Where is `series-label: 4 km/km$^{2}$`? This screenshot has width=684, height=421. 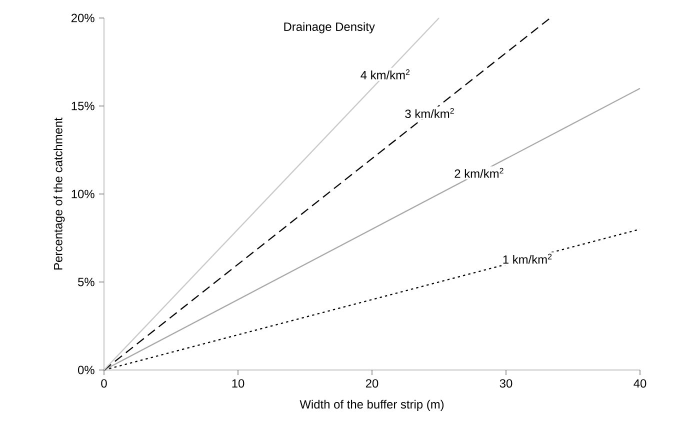 series-label: 4 km/km$^{2}$ is located at coordinates (385, 74).